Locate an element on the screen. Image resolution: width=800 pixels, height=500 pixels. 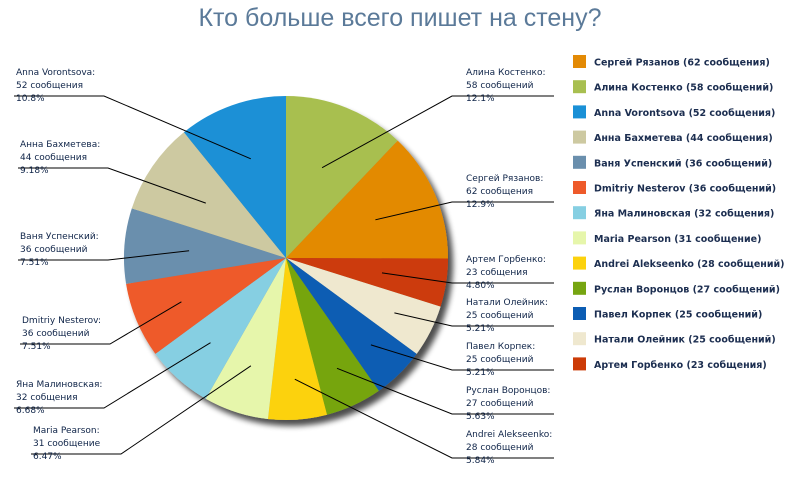
legend-item-label: Руслан Воронцов (27 сообщений) is located at coordinates (687, 289).